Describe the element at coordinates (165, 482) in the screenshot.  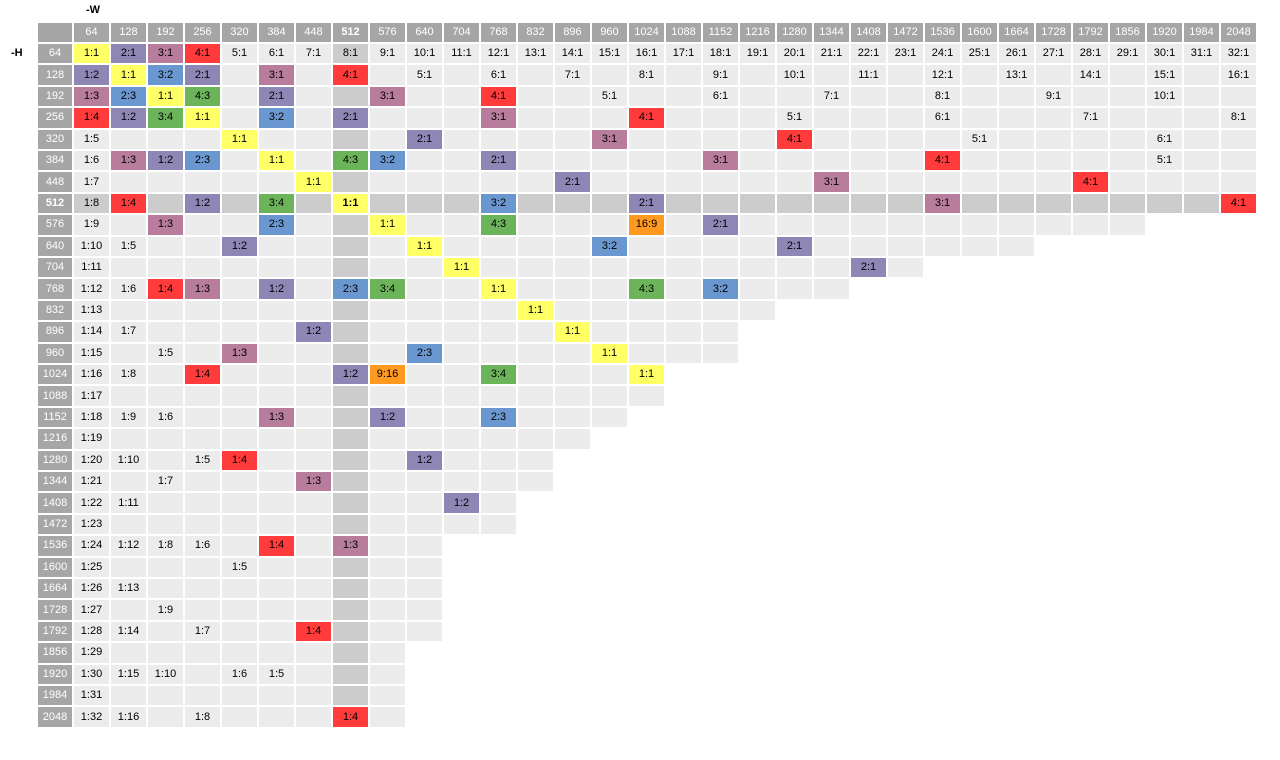
I see `ratio-cell: 1:7` at that location.